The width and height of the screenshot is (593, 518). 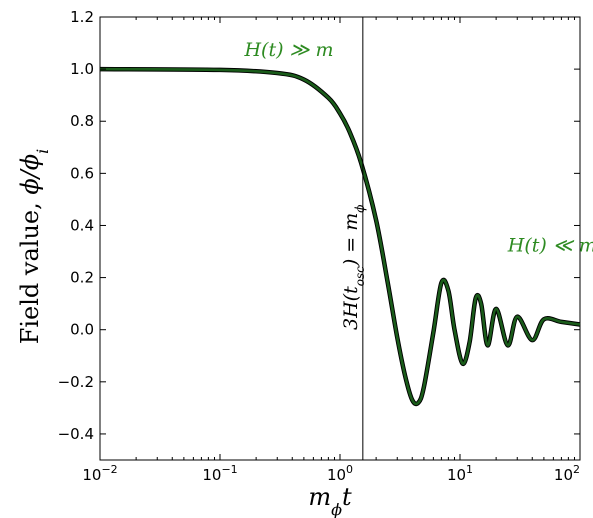 I want to click on y-axis-title: Field value, ϕ/ϕi, so click(x=34, y=247).